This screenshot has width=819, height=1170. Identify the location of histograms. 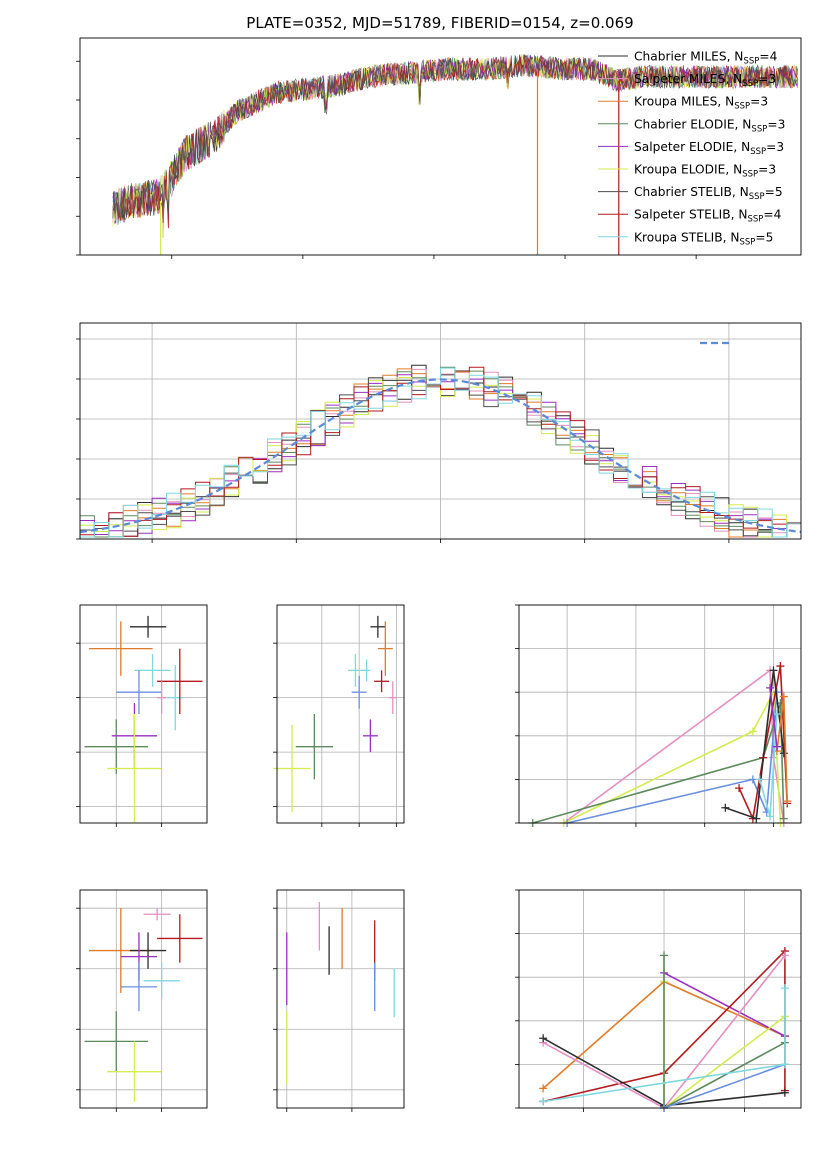
(440, 451).